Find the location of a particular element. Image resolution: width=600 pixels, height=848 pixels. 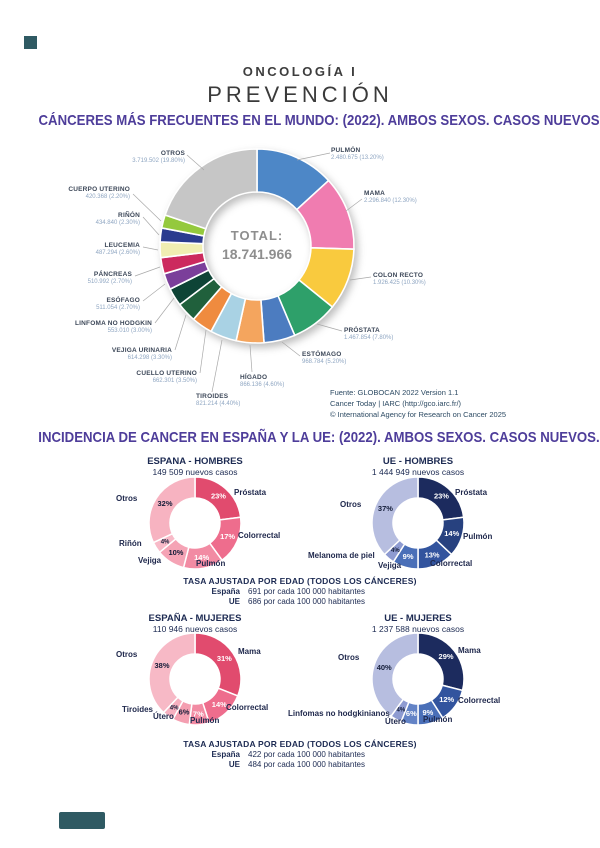

world-label-colon-recto: COLON RECTO 1.926.425 (10.30%) is located at coordinates (399, 279).